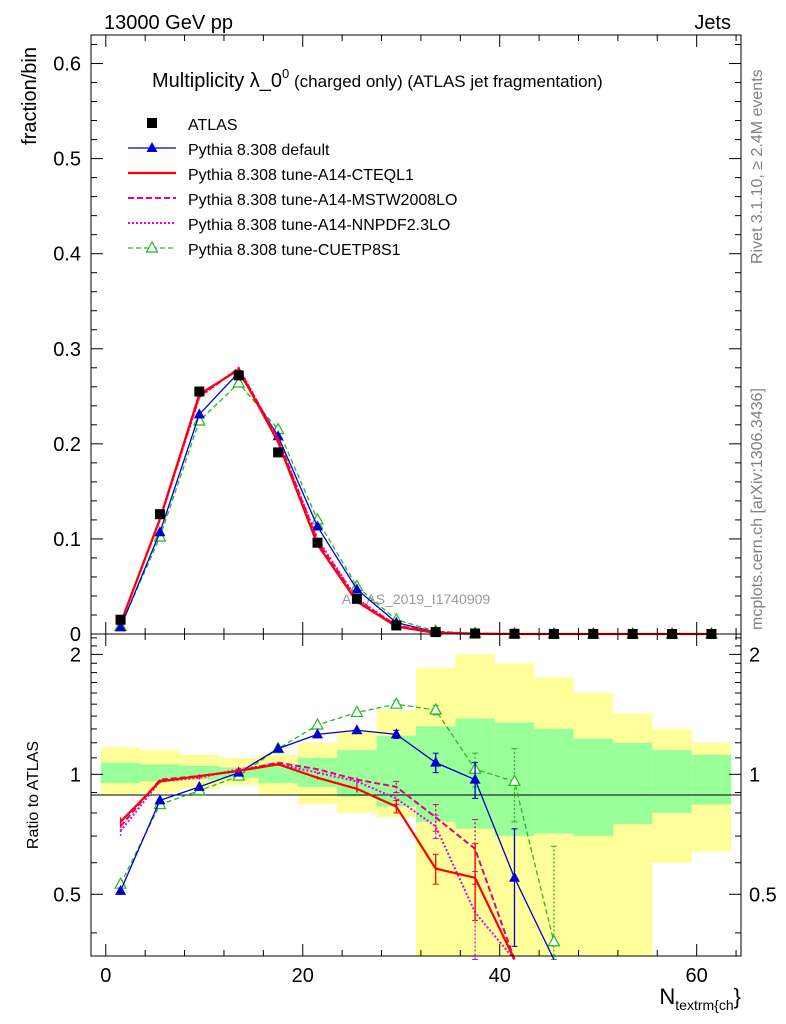 The height and width of the screenshot is (1024, 786). I want to click on ratio-xtick-label: 20, so click(303, 976).